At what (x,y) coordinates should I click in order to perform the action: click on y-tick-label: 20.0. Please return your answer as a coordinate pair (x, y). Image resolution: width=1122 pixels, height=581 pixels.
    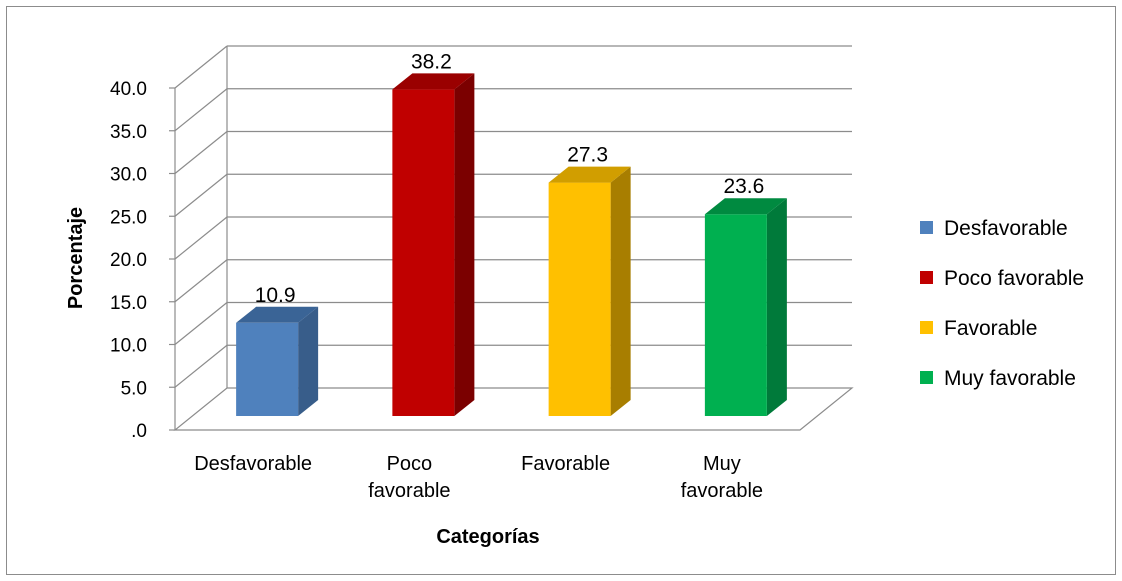
    Looking at the image, I should click on (128, 260).